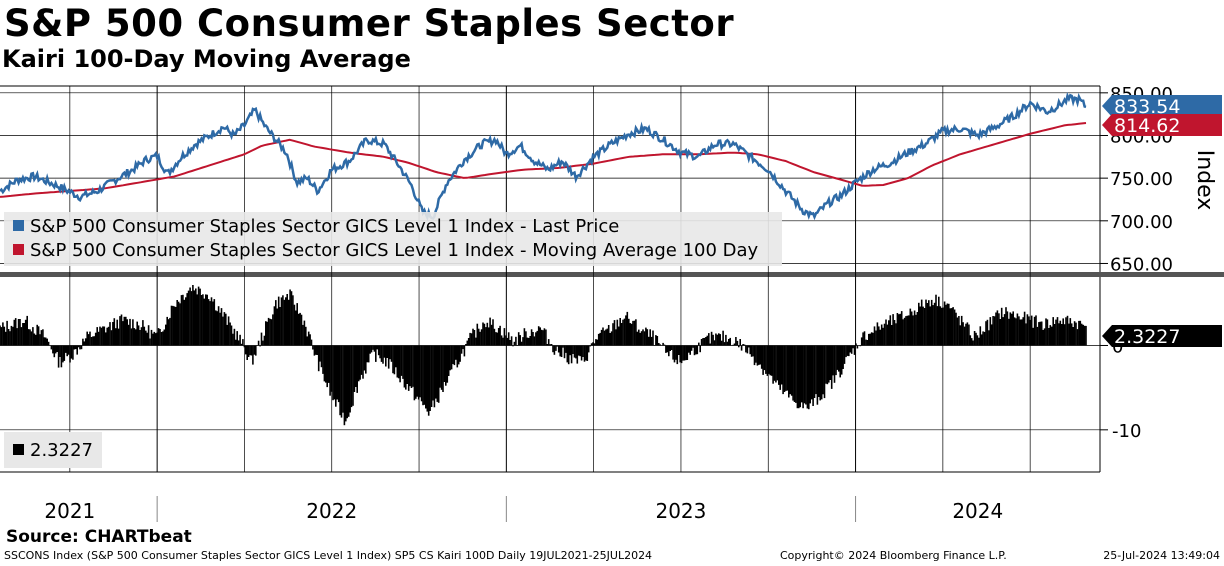 The width and height of the screenshot is (1224, 566). I want to click on lower-gridlines, so click(550, 388).